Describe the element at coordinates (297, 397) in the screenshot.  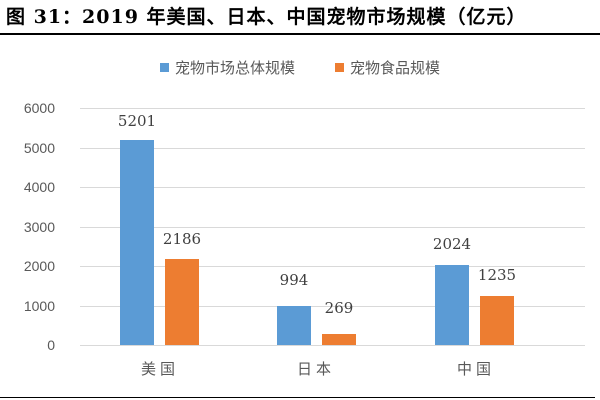
I see `bottom-divider` at that location.